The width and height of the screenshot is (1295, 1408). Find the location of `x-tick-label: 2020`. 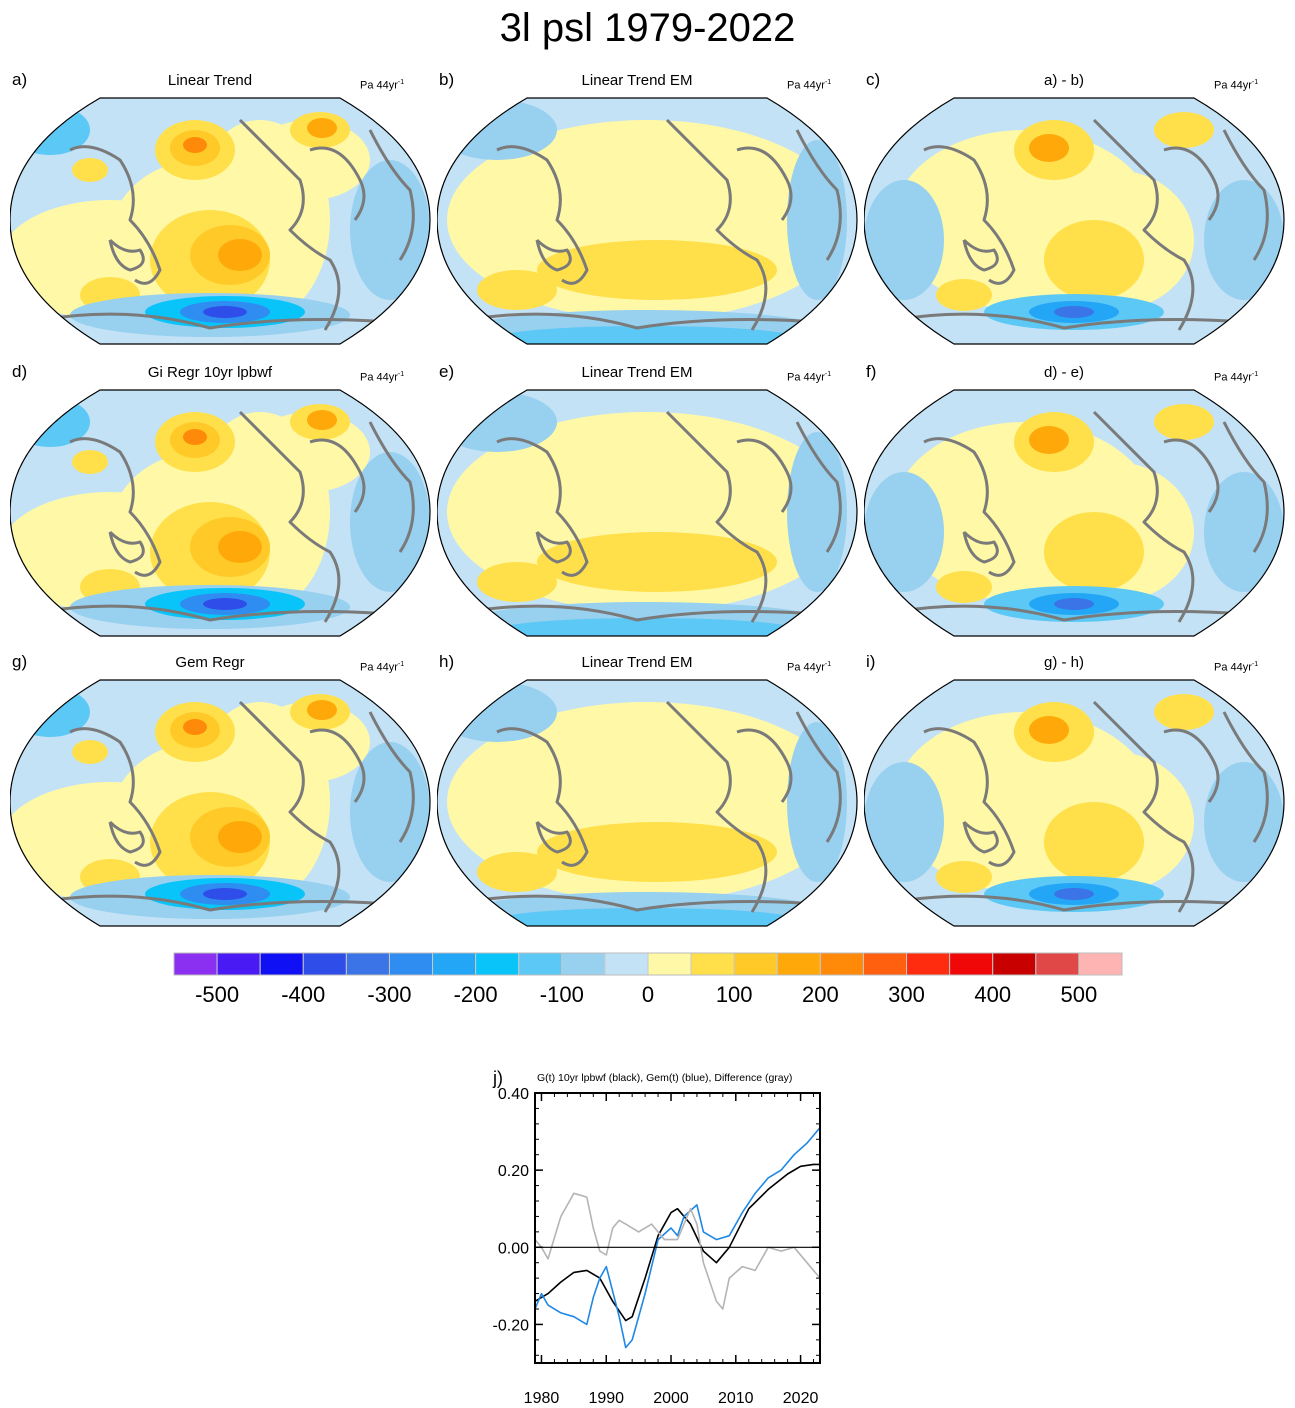

x-tick-label: 2020 is located at coordinates (801, 1398).